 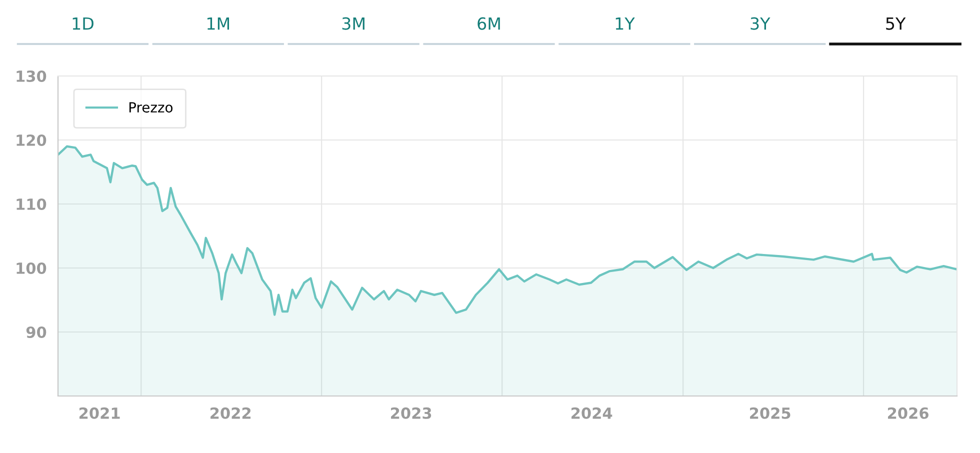 What do you see at coordinates (625, 23) in the screenshot?
I see `text: 1Y` at bounding box center [625, 23].